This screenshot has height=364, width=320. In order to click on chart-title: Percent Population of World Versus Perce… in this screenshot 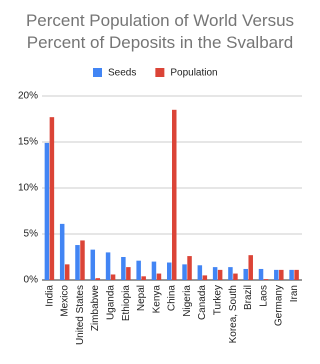, I will do `click(160, 31)`.